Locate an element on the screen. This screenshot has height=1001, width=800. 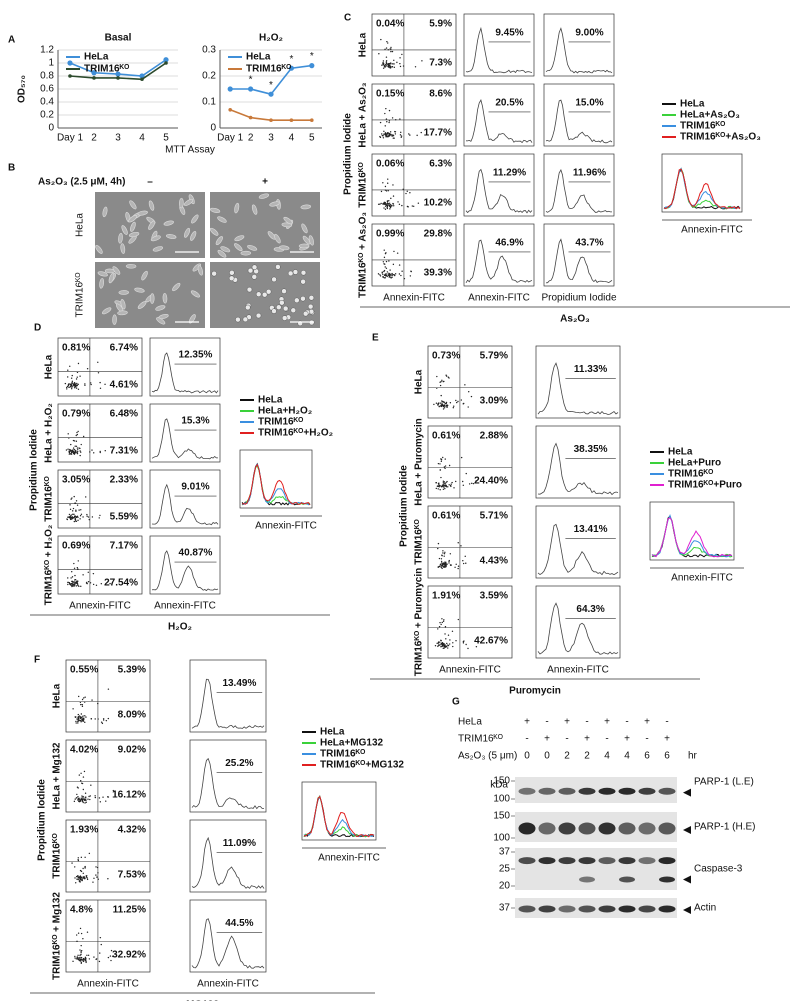
x-axis-label: Propidium Iodide is located at coordinates (578, 298).